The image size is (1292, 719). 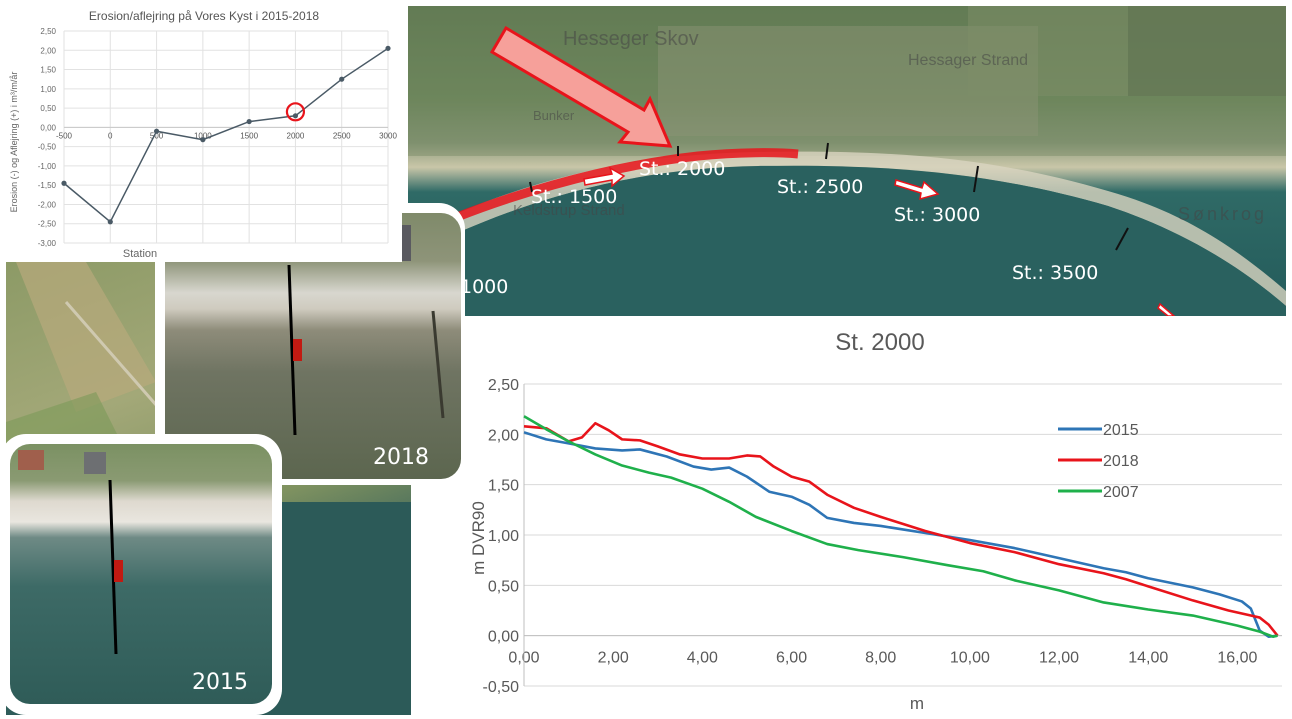 What do you see at coordinates (296, 135) in the screenshot?
I see `erosion-chart-x-tick: 2000` at bounding box center [296, 135].